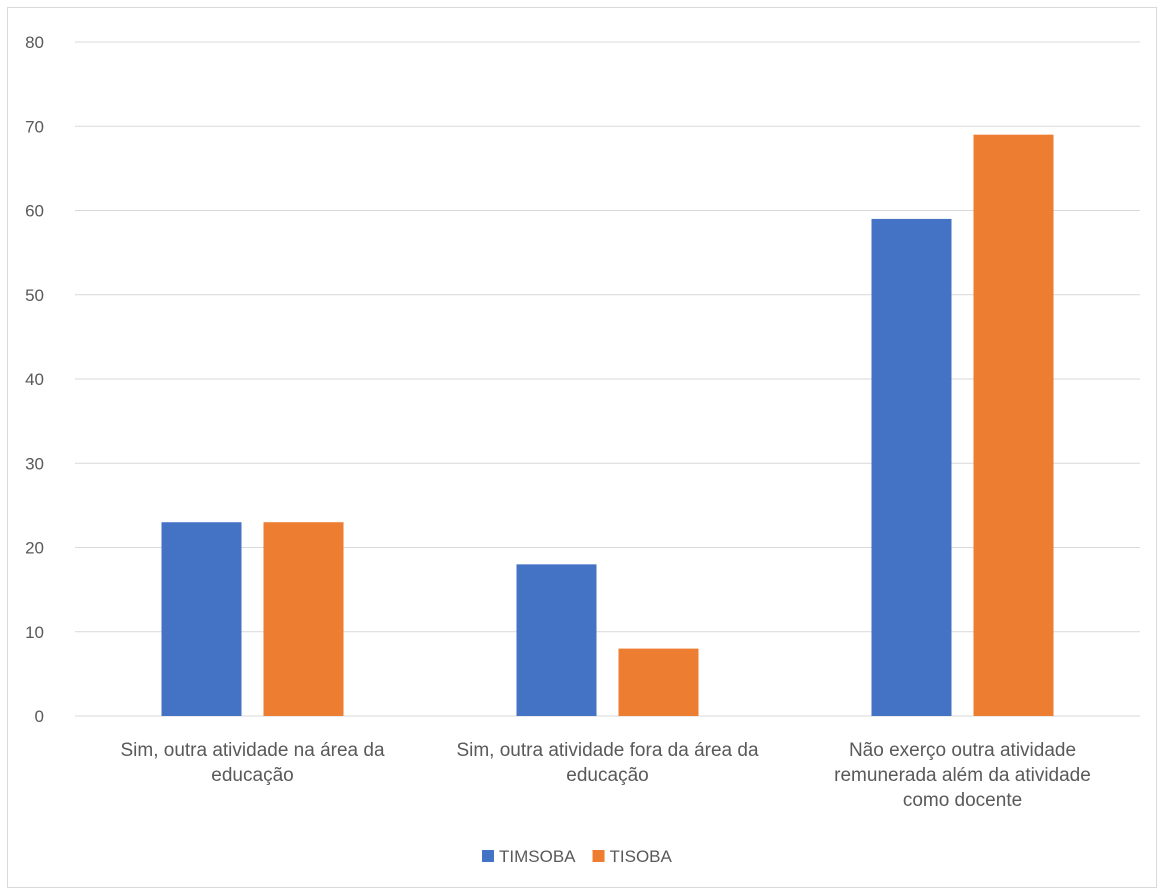  Describe the element at coordinates (34, 295) in the screenshot. I see `y-tick-label: 50` at that location.